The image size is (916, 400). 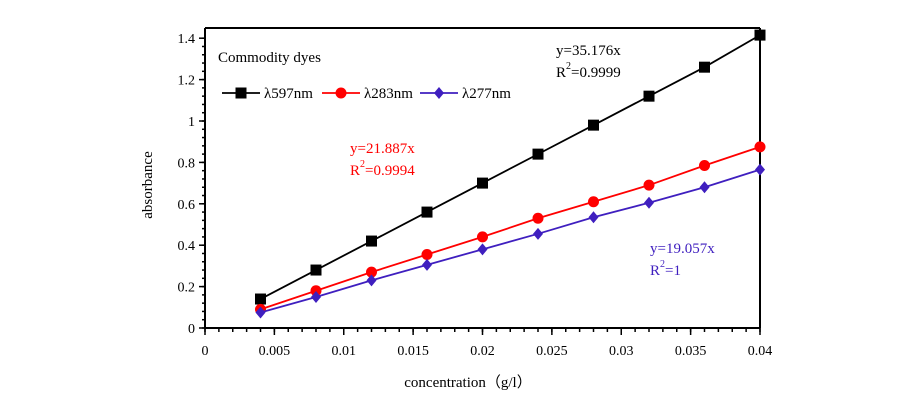 I want to click on equation-277: y=19.057x, so click(x=682, y=249).